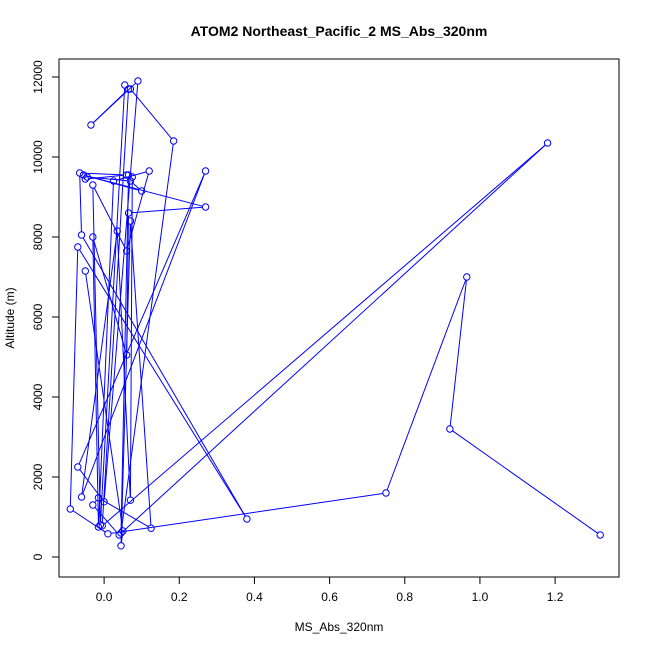 The image size is (650, 650). Describe the element at coordinates (45, 310) in the screenshot. I see `y-axis: 0 2000 4000 6000 8000 10000 12000` at that location.